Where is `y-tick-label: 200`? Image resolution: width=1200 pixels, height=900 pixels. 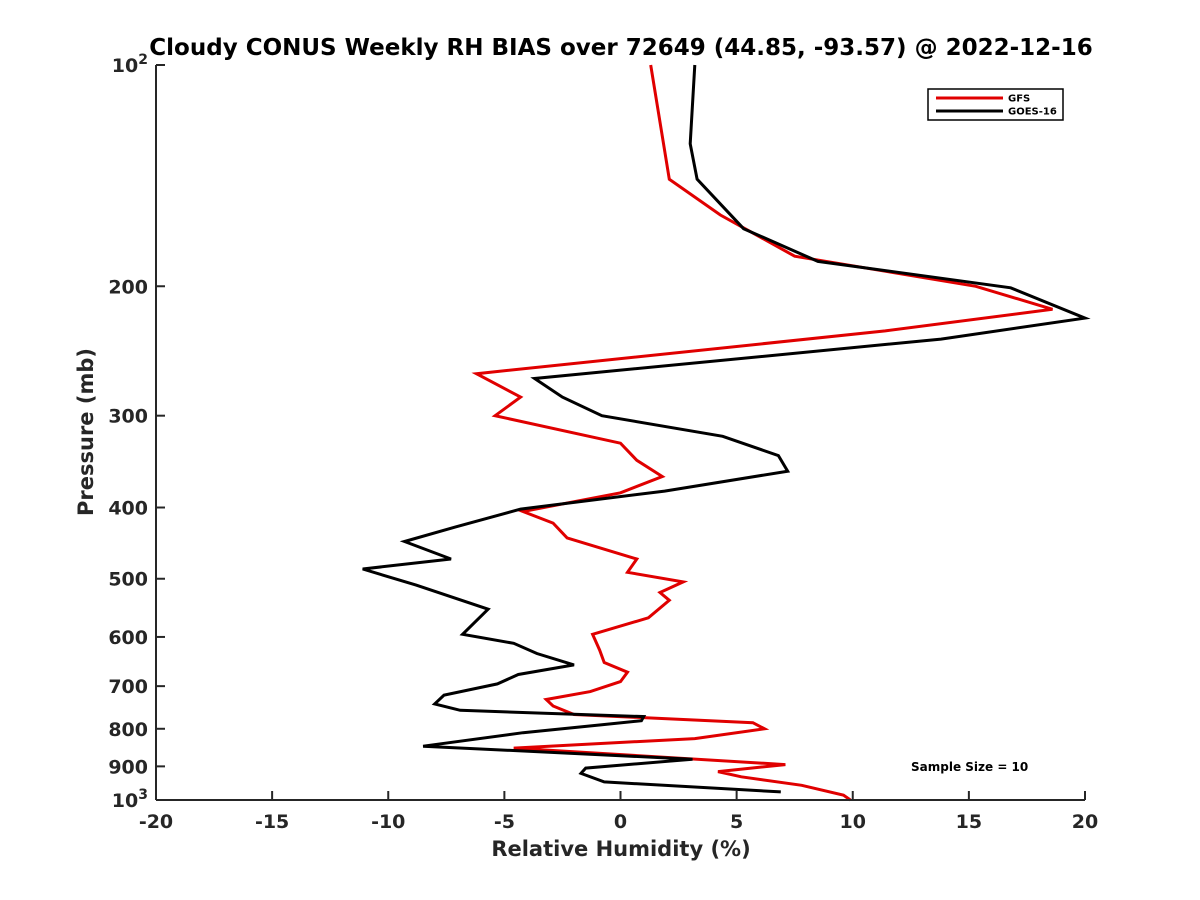
y-tick-label: 200 is located at coordinates (128, 287).